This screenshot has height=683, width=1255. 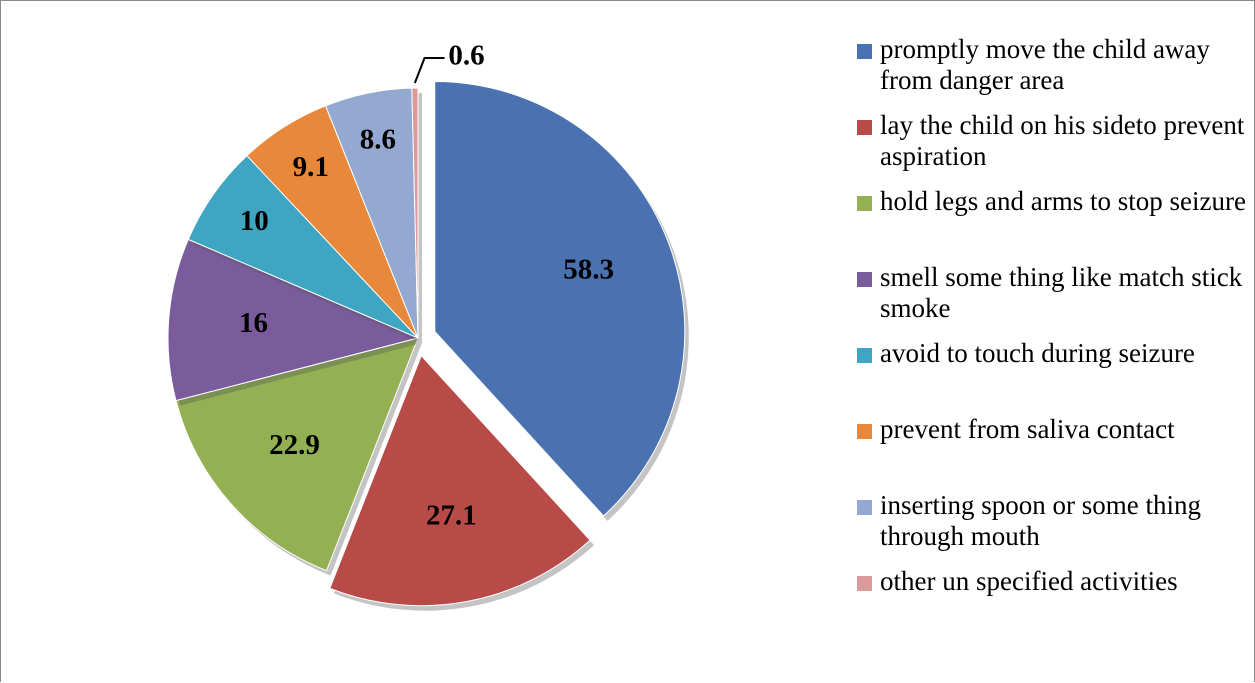 What do you see at coordinates (1052, 452) in the screenshot?
I see `legend-item: prevent from saliva contact` at bounding box center [1052, 452].